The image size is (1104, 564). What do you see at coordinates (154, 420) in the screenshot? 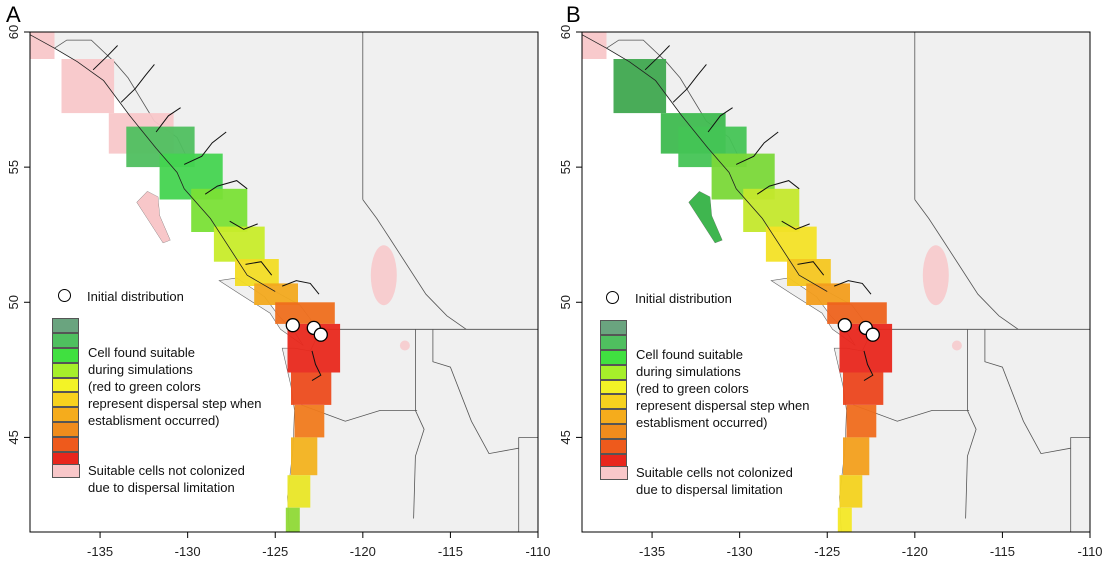
I see `legend-line: establisment occurred)` at bounding box center [154, 420].